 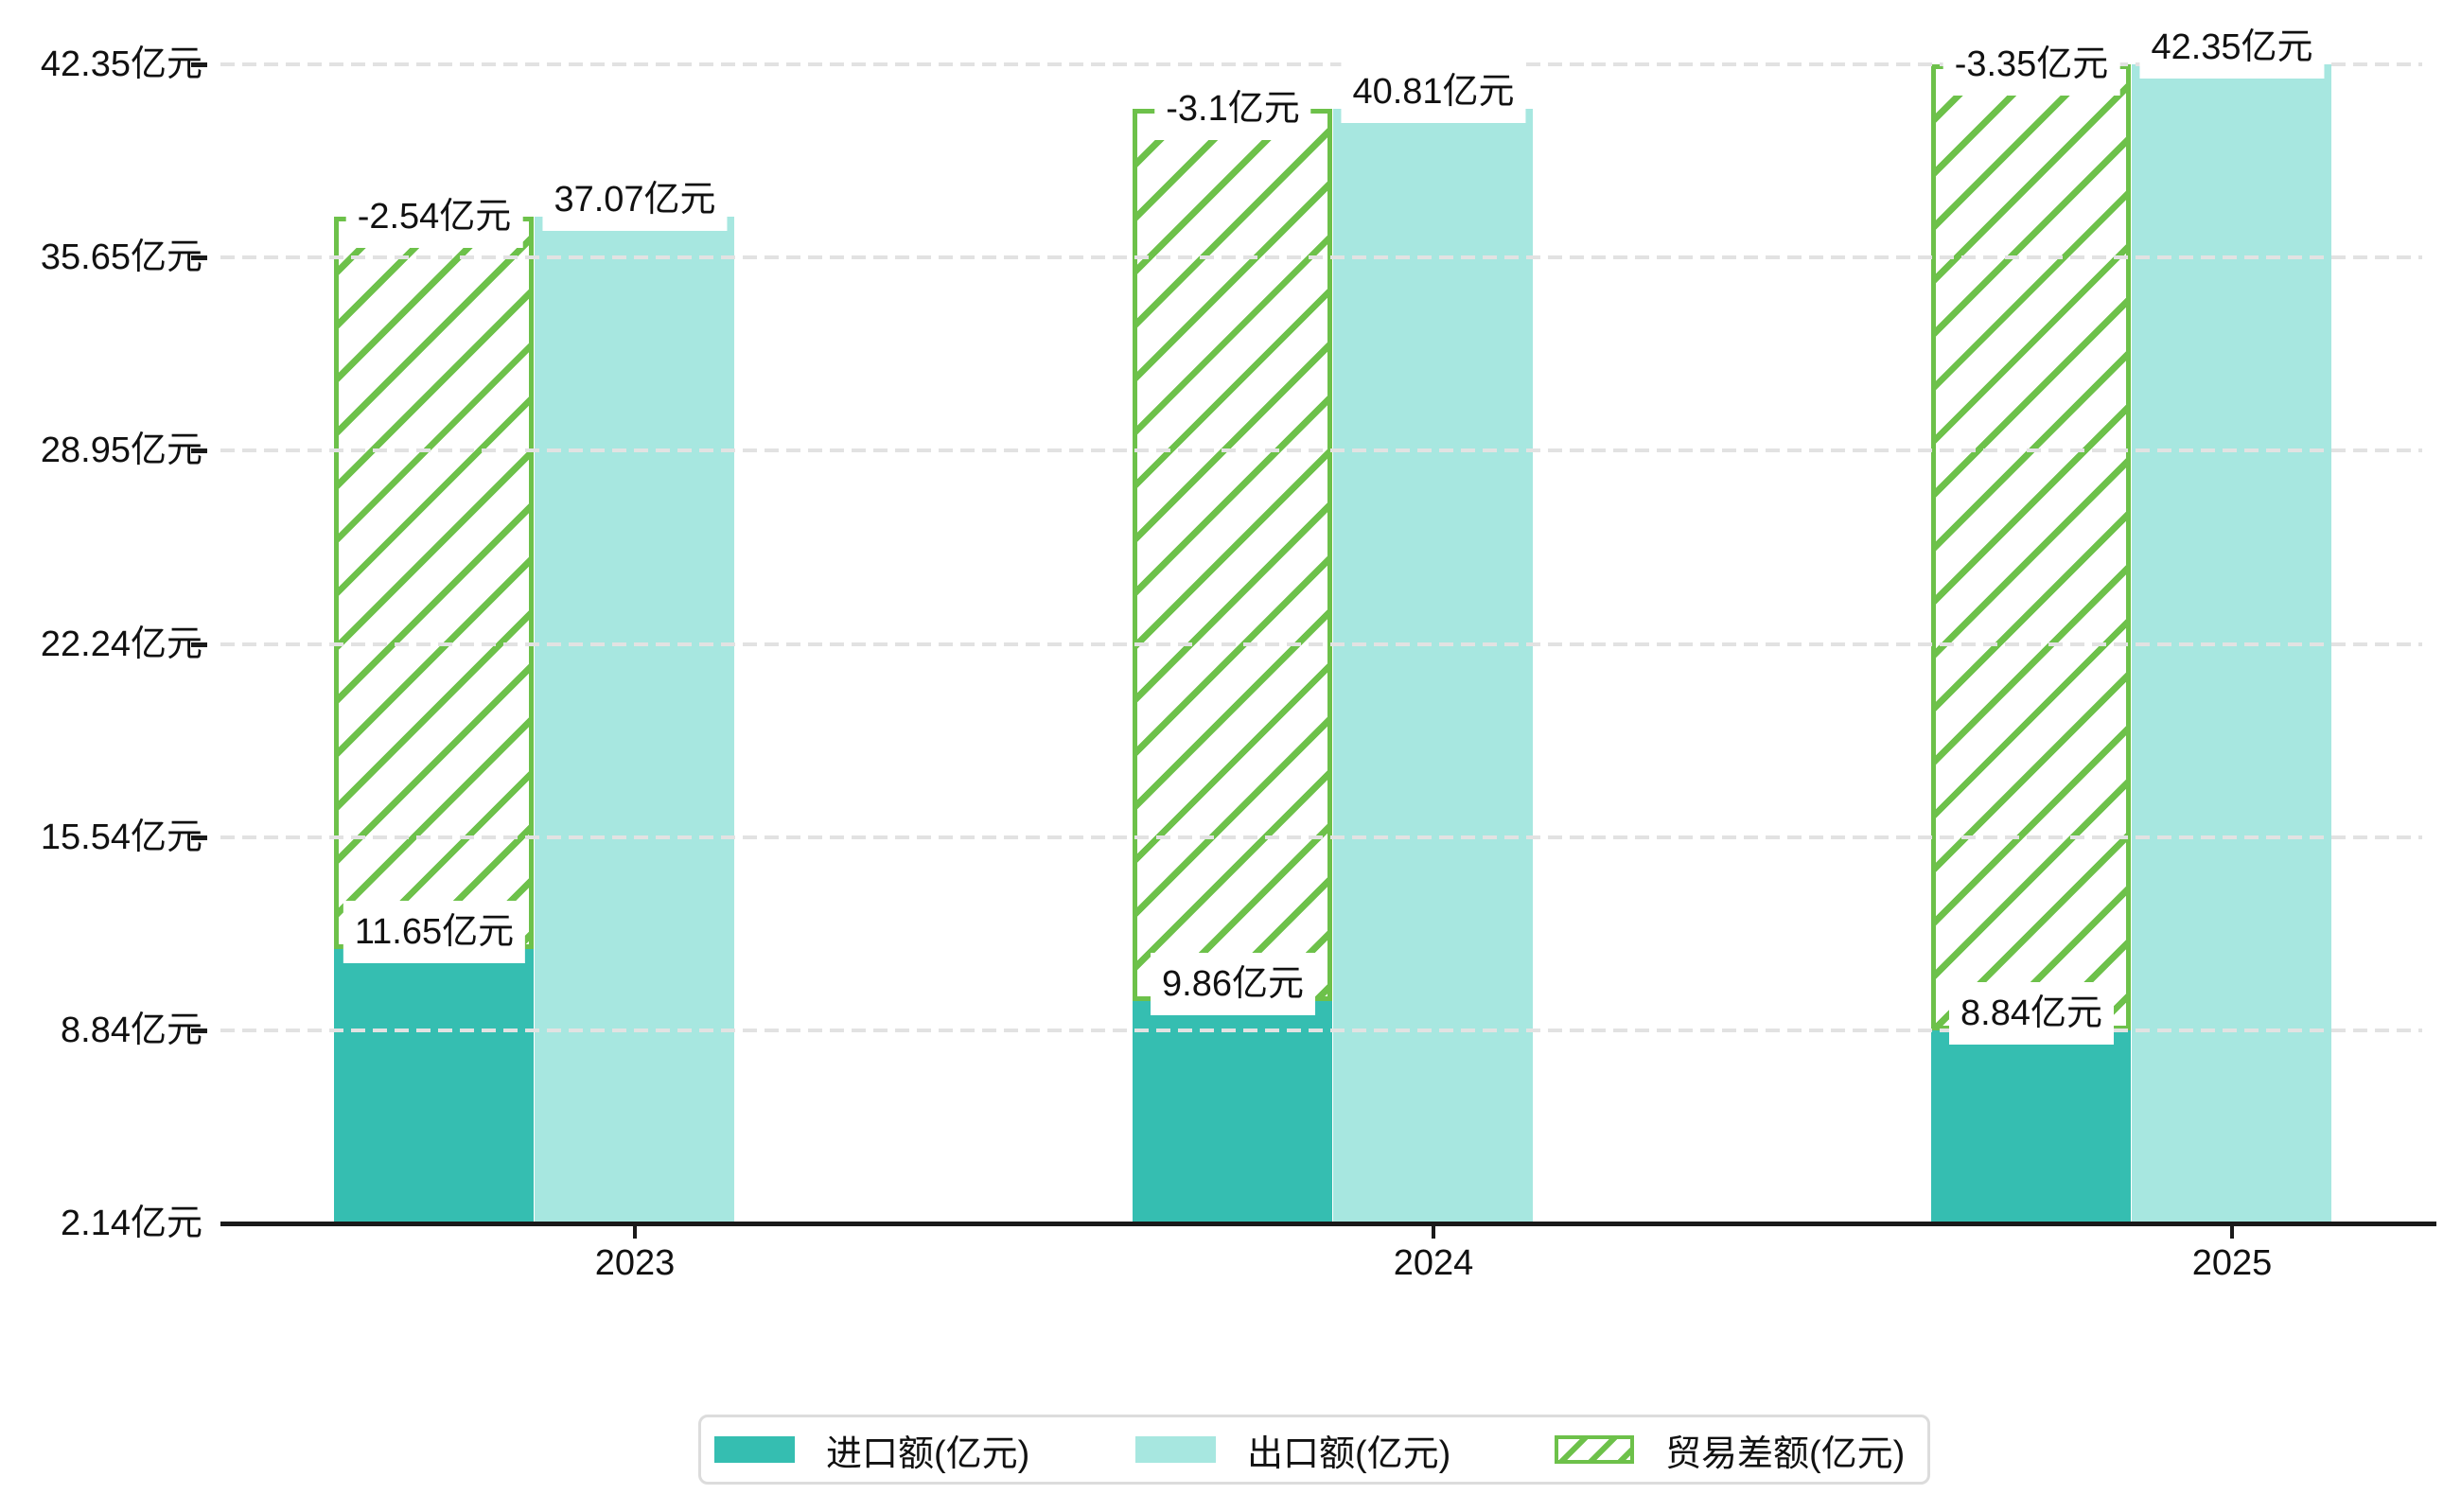 I want to click on y-tick-label: 15.54亿元, so click(x=121, y=837).